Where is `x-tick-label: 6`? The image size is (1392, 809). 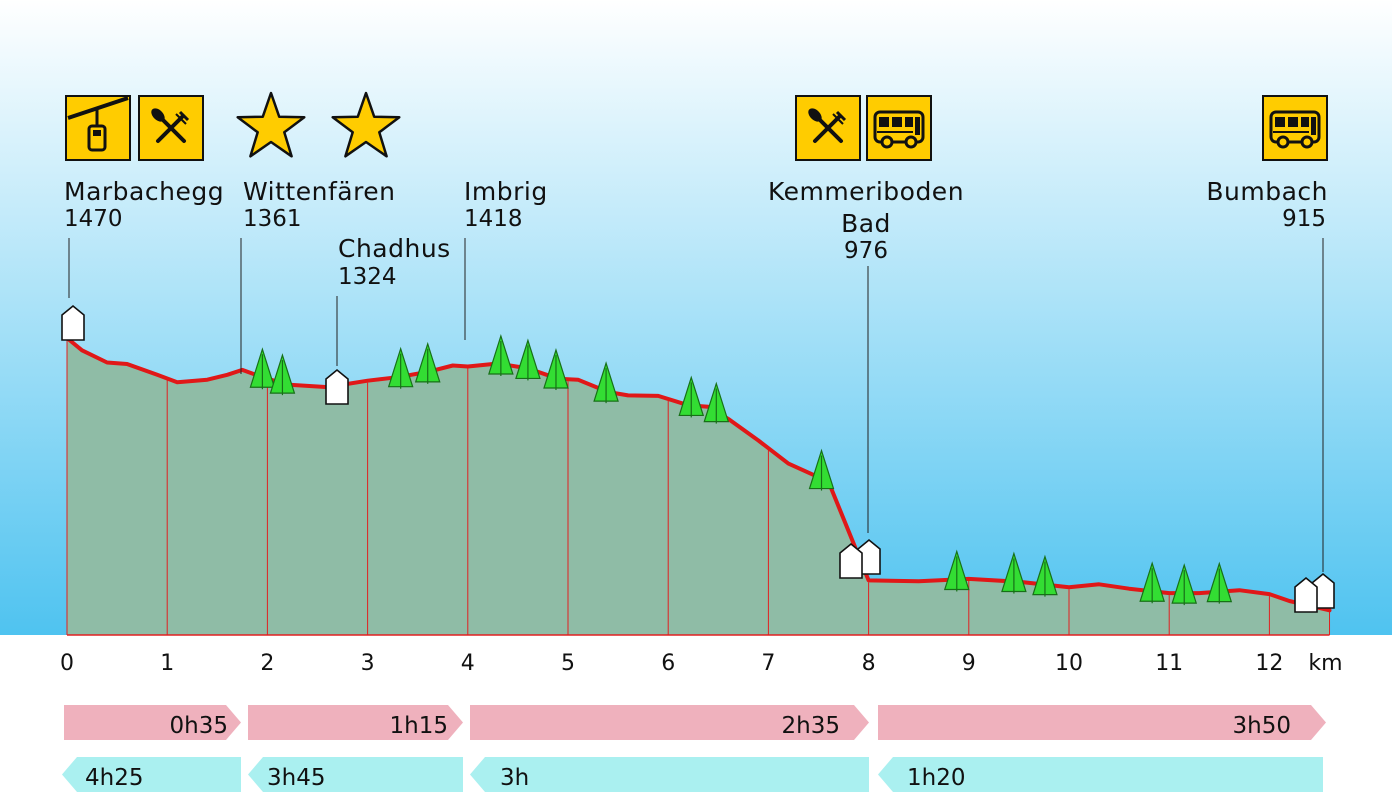 x-tick-label: 6 is located at coordinates (668, 663).